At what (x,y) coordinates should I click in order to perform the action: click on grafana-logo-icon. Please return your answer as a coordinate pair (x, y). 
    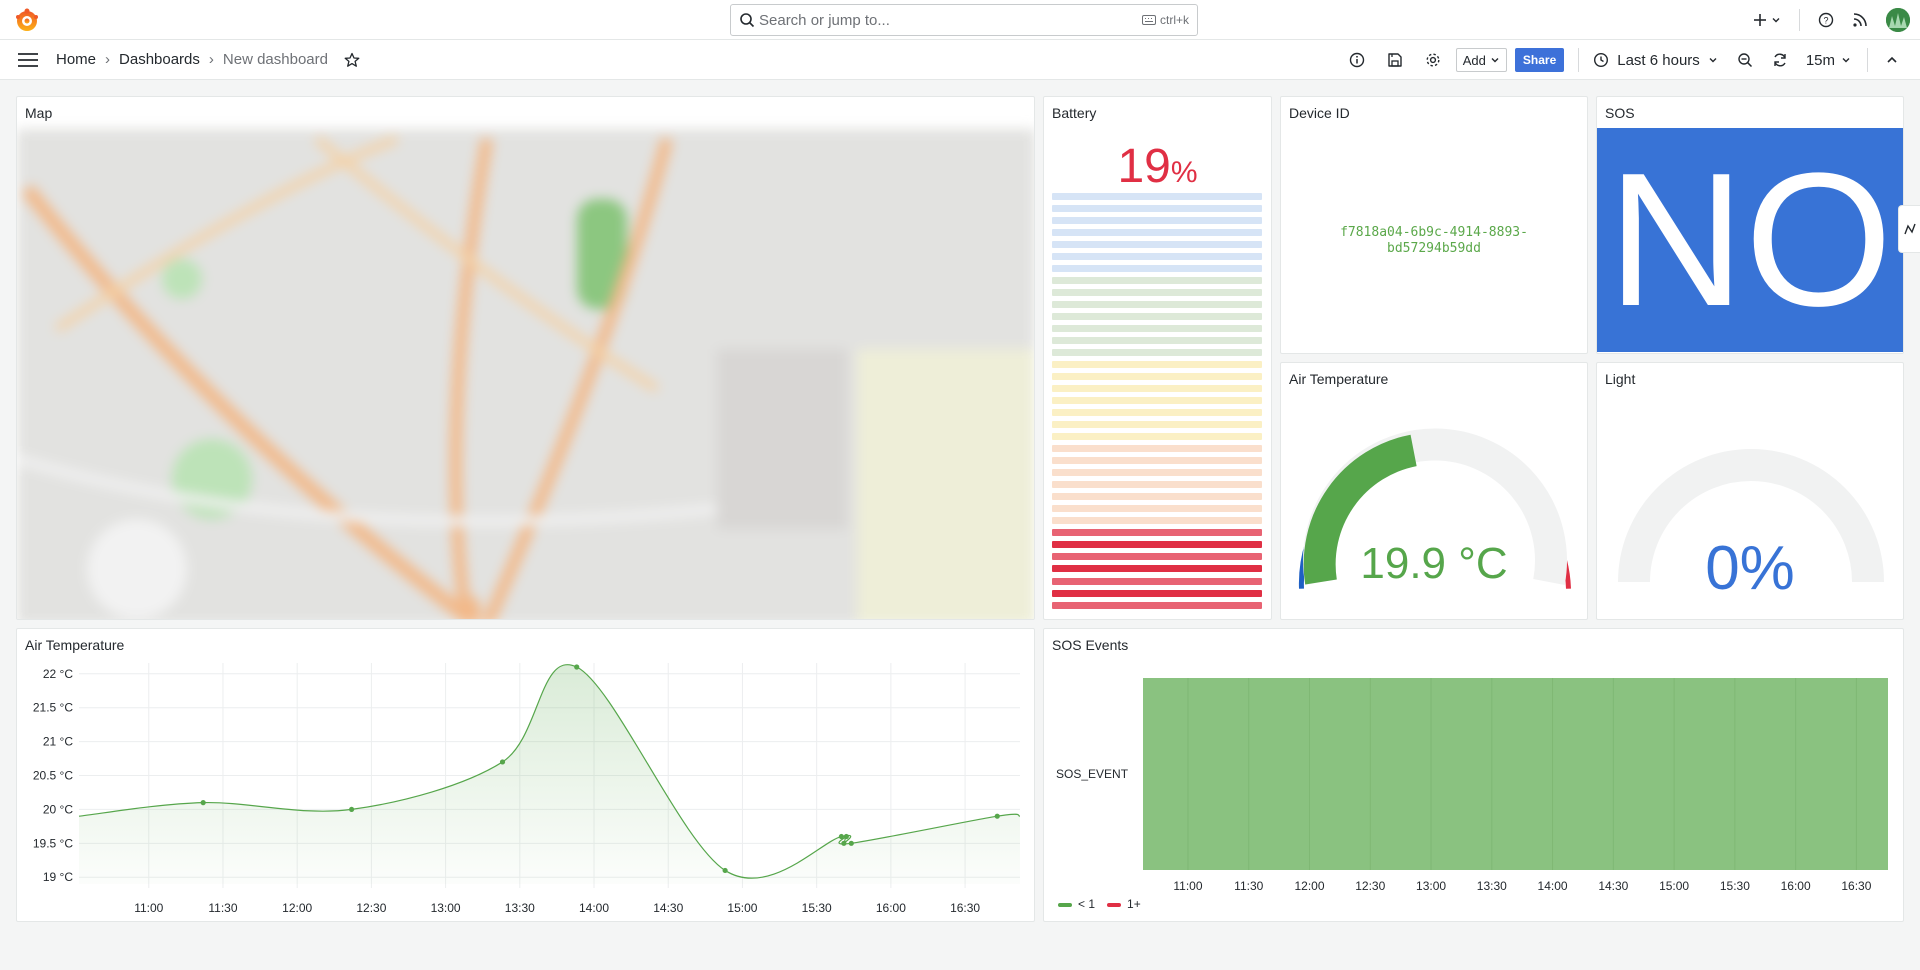
    Looking at the image, I should click on (27, 21).